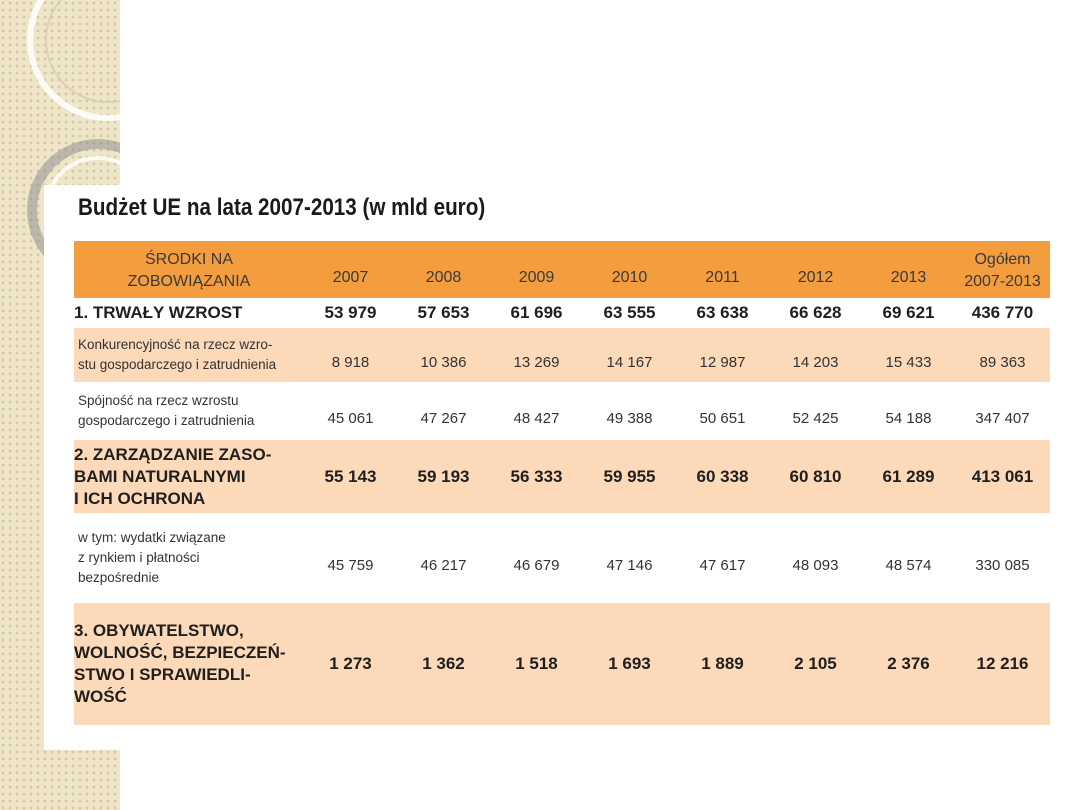  I want to click on cell-value: 52 425, so click(815, 418).